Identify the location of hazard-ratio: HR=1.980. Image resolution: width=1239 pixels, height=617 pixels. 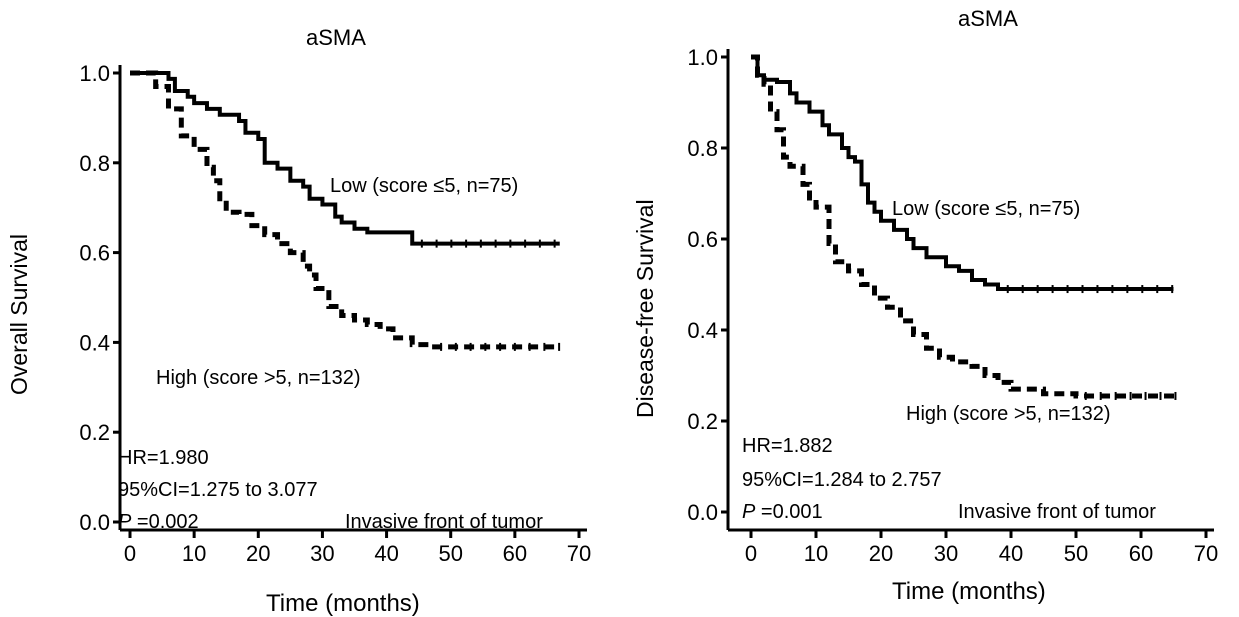
(163, 458).